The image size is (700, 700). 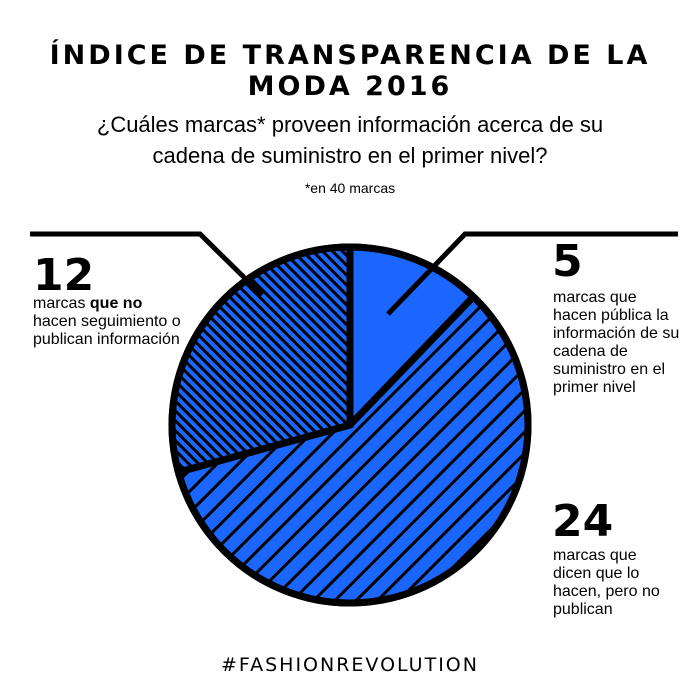 I want to click on left-slice-label-rest: hacen seguimiento o publican información, so click(x=107, y=330).